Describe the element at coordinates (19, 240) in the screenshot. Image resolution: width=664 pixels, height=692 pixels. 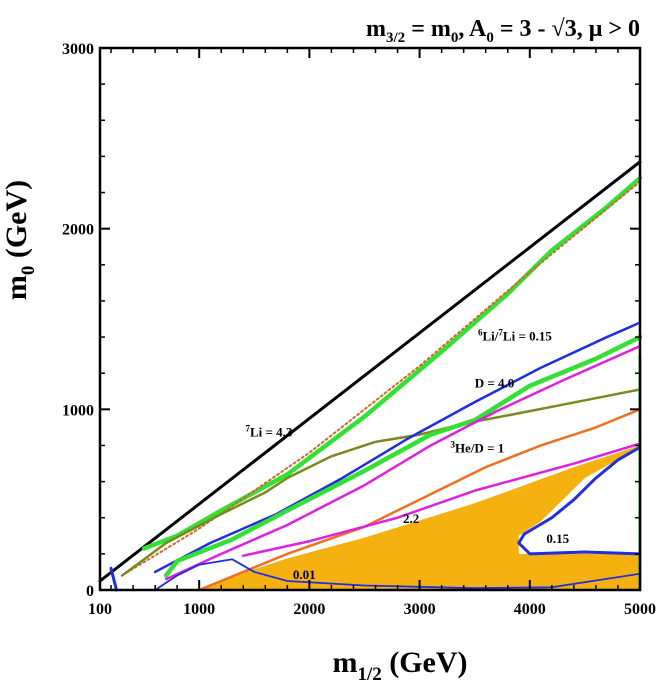
I see `y-axis-title: m0 (GeV)` at that location.